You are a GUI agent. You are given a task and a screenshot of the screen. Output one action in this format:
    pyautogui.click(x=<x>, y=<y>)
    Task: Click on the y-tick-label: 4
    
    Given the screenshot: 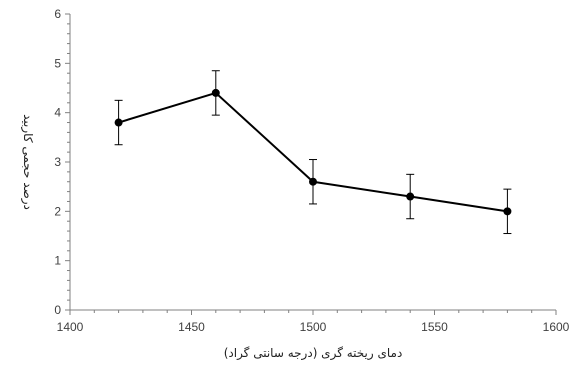 What is the action you would take?
    pyautogui.click(x=57, y=113)
    